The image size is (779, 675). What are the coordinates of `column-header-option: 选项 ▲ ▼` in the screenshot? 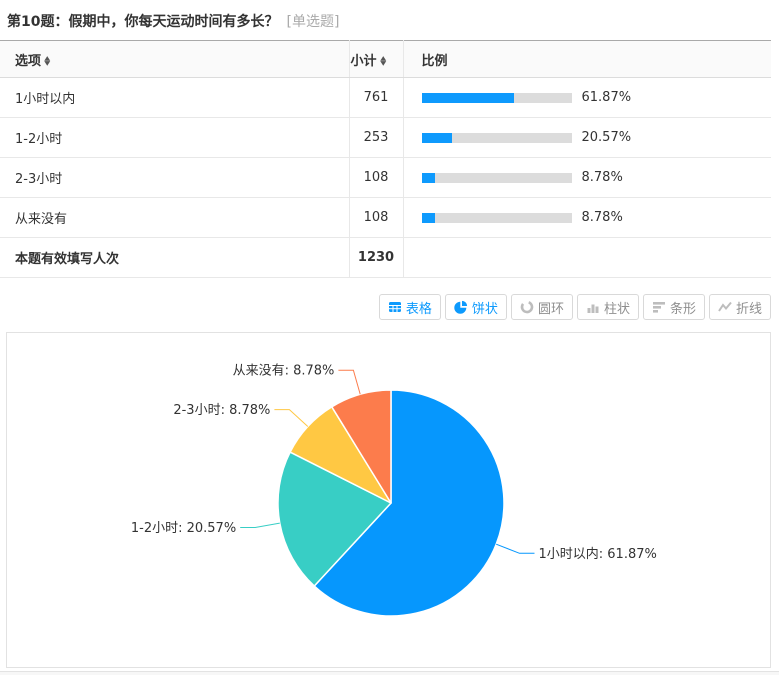 It's located at (174, 59).